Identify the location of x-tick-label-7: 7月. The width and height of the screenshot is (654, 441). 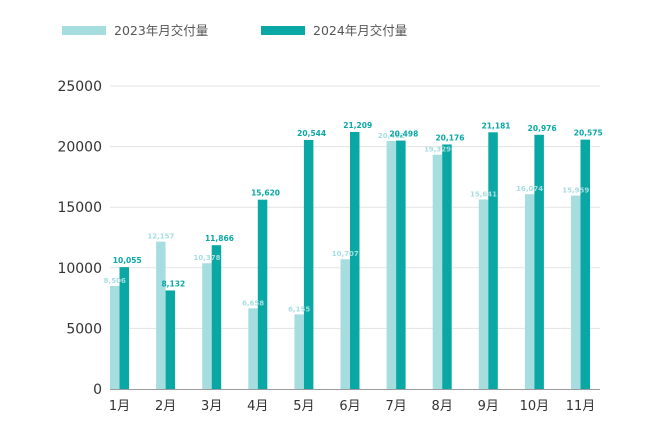
(395, 406).